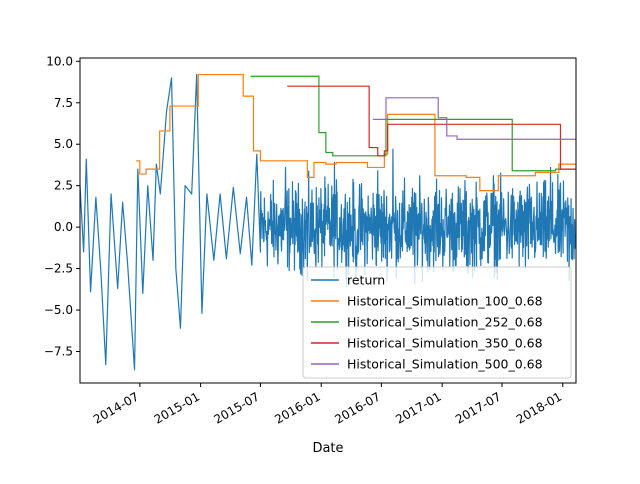 This screenshot has height=484, width=640. I want to click on y-axis: −7.5 −5.0 −2.5 0.0 2.5 5.0 7.5 10.0, so click(62, 206).